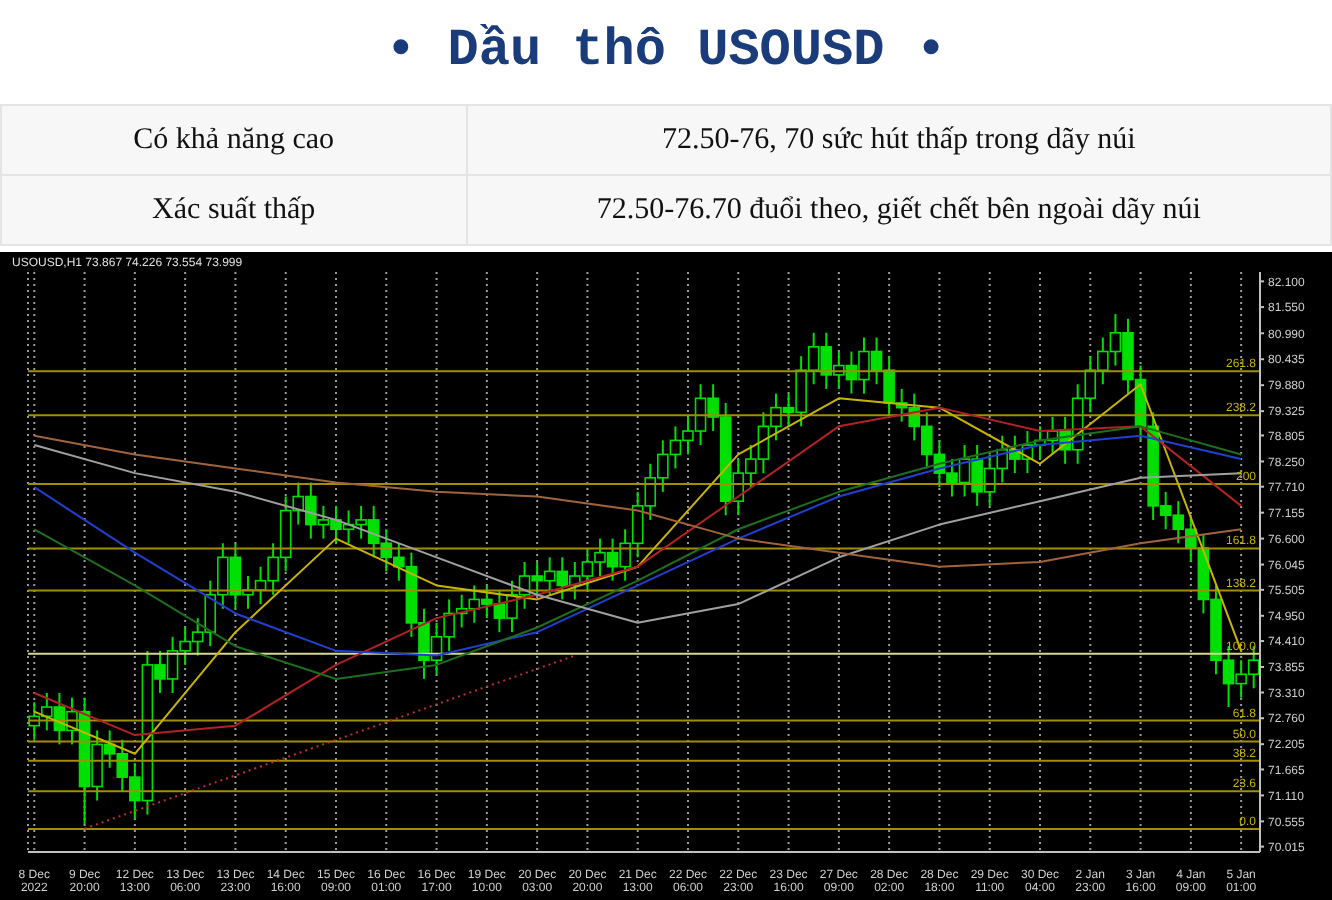 The width and height of the screenshot is (1332, 900). Describe the element at coordinates (234, 210) in the screenshot. I see `text: Xác suất thấp` at that location.